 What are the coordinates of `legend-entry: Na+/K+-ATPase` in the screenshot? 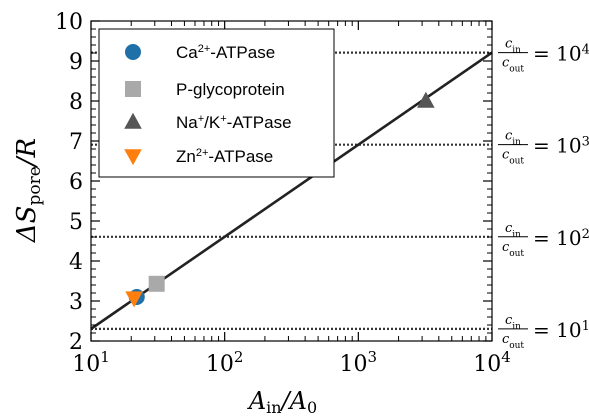 It's located at (208, 122).